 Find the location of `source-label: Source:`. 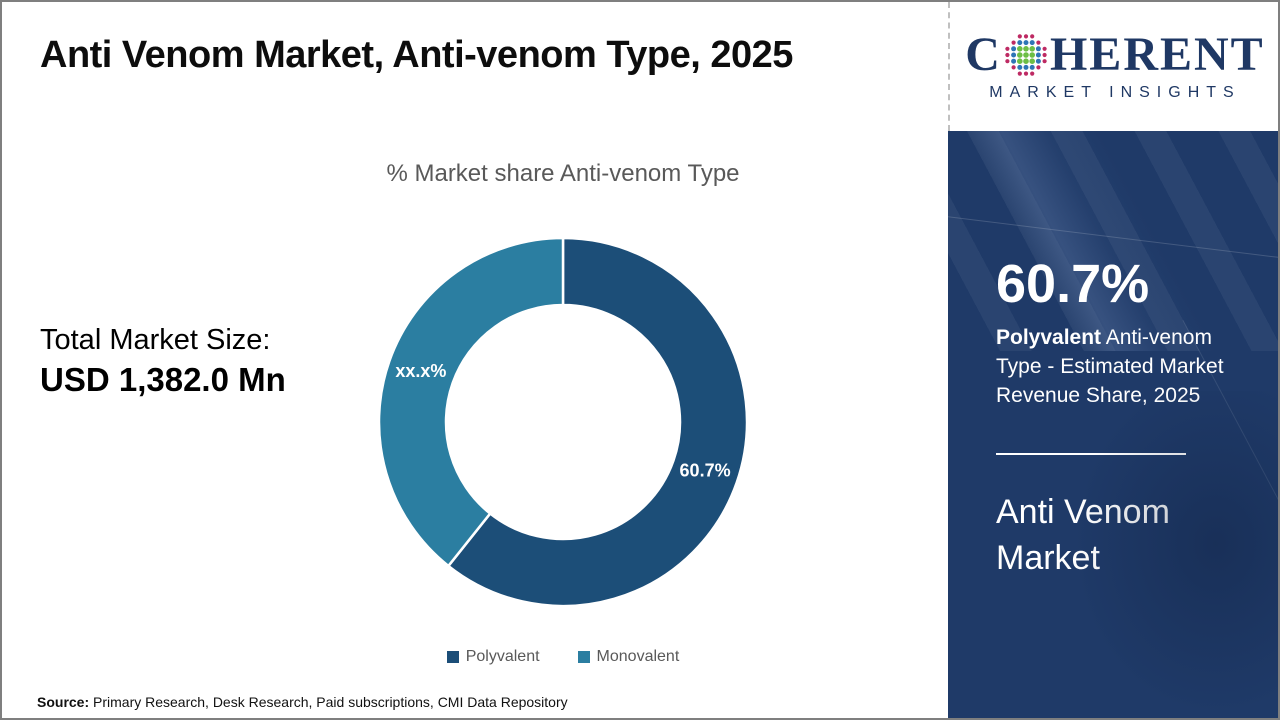

source-label: Source: is located at coordinates (63, 702).